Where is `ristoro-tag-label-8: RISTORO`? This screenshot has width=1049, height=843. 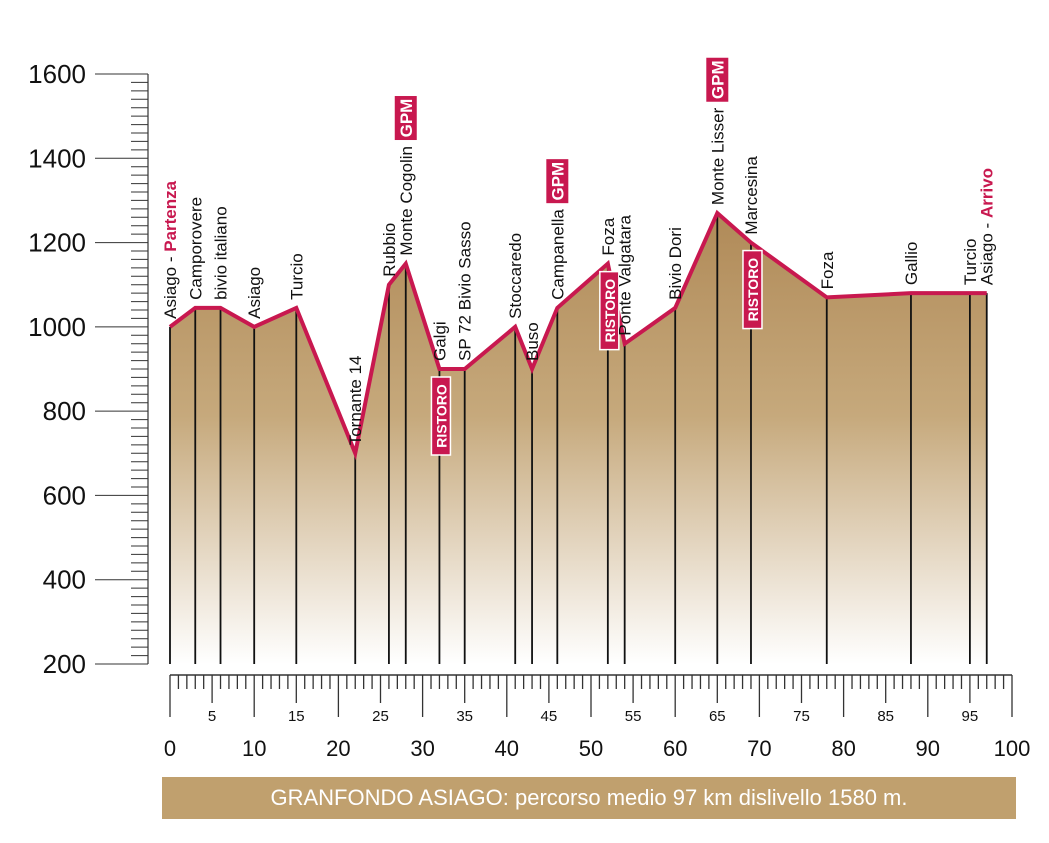 ristoro-tag-label-8: RISTORO is located at coordinates (441, 416).